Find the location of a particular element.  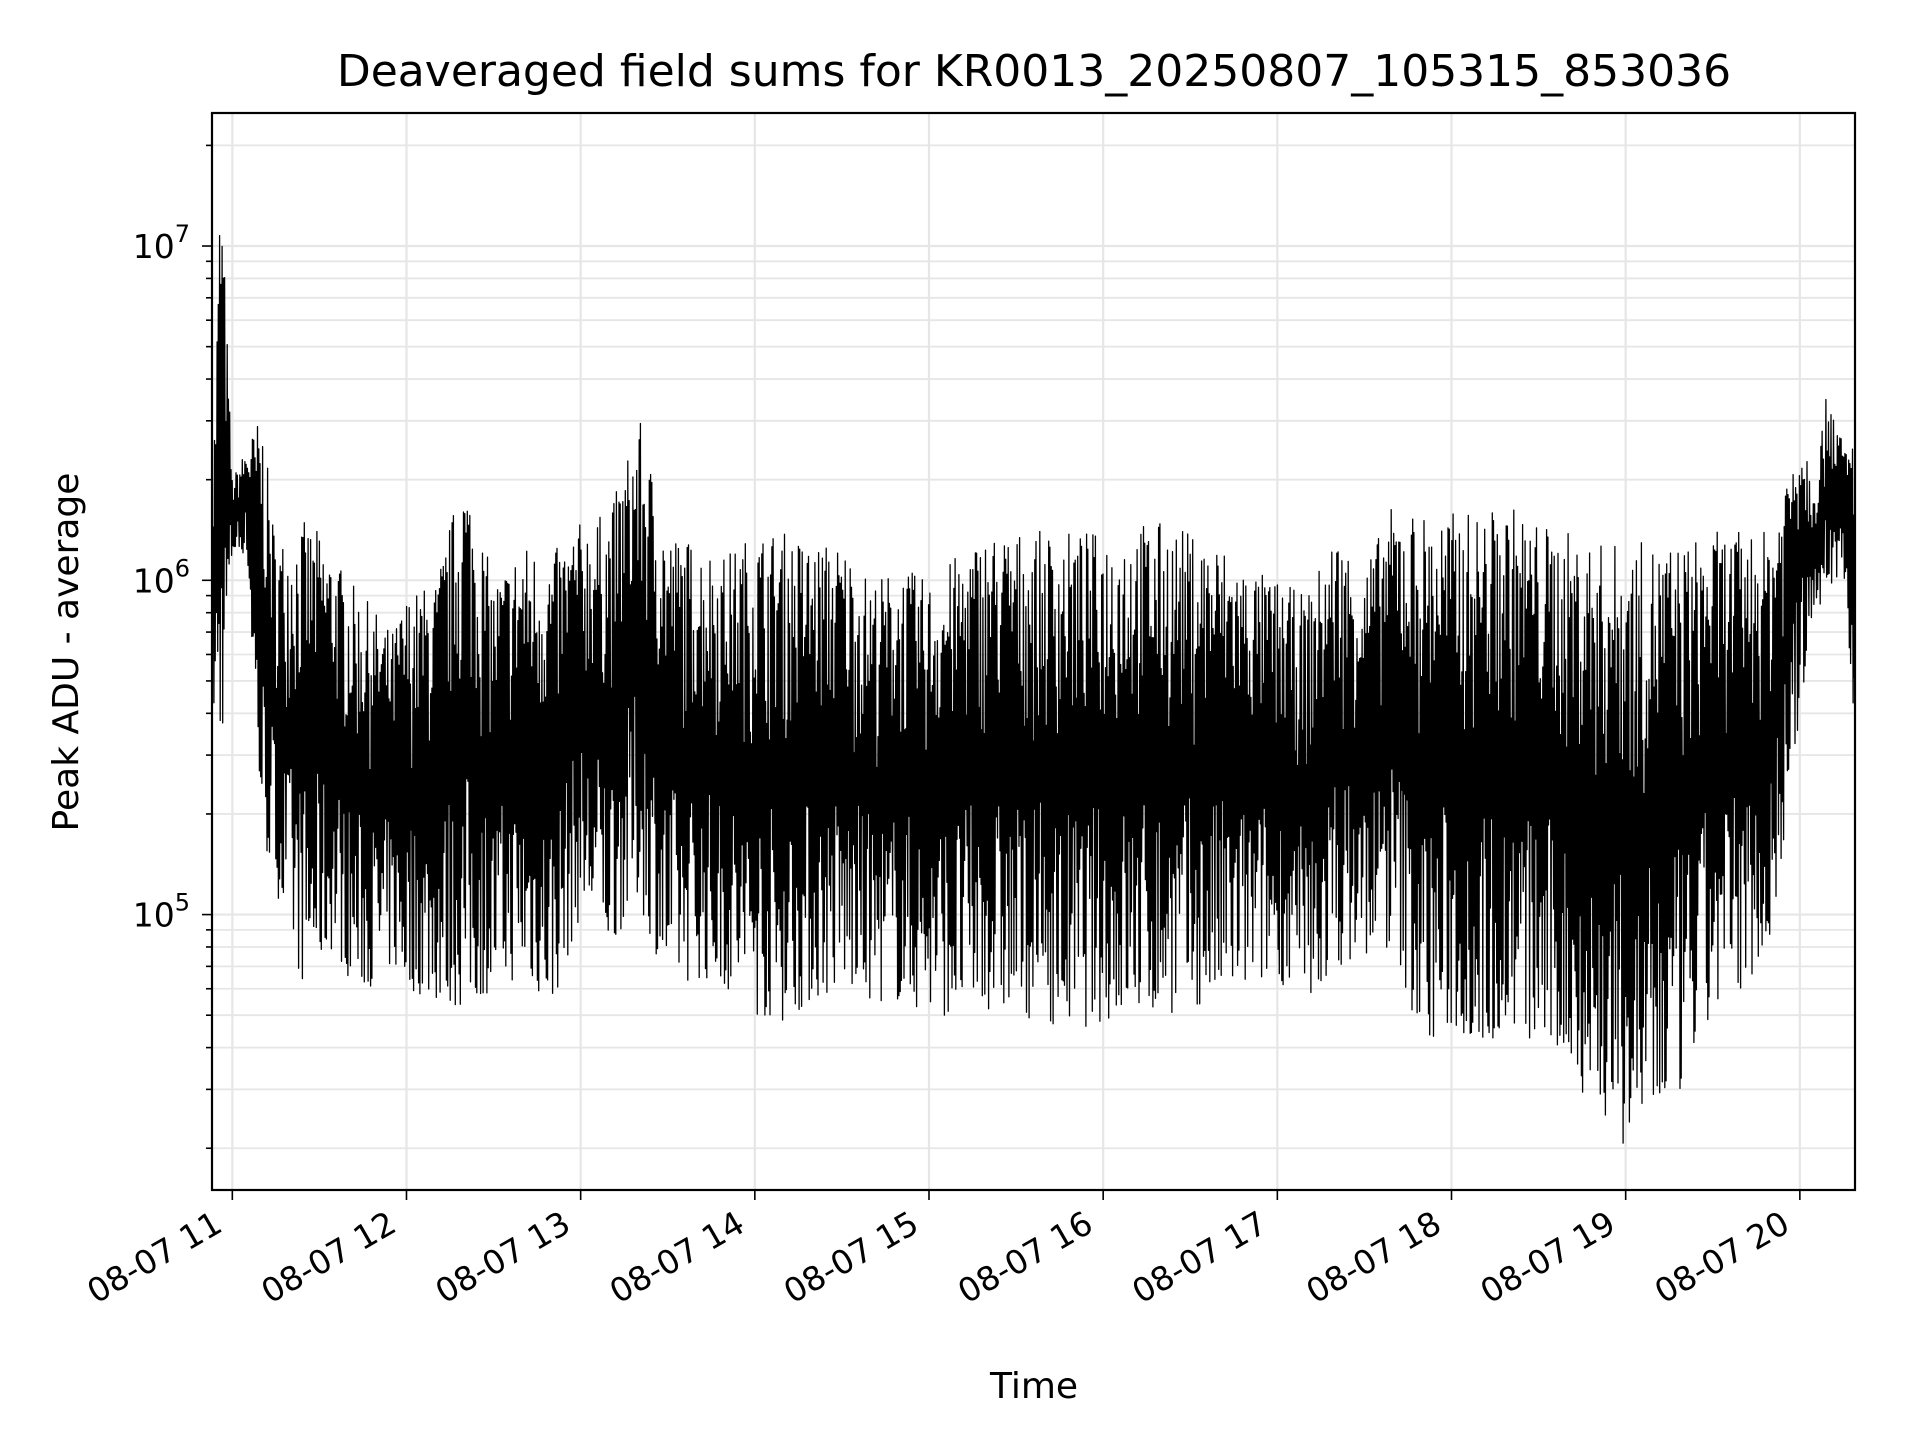

y-tick-label: 10⁶ is located at coordinates (161, 577).